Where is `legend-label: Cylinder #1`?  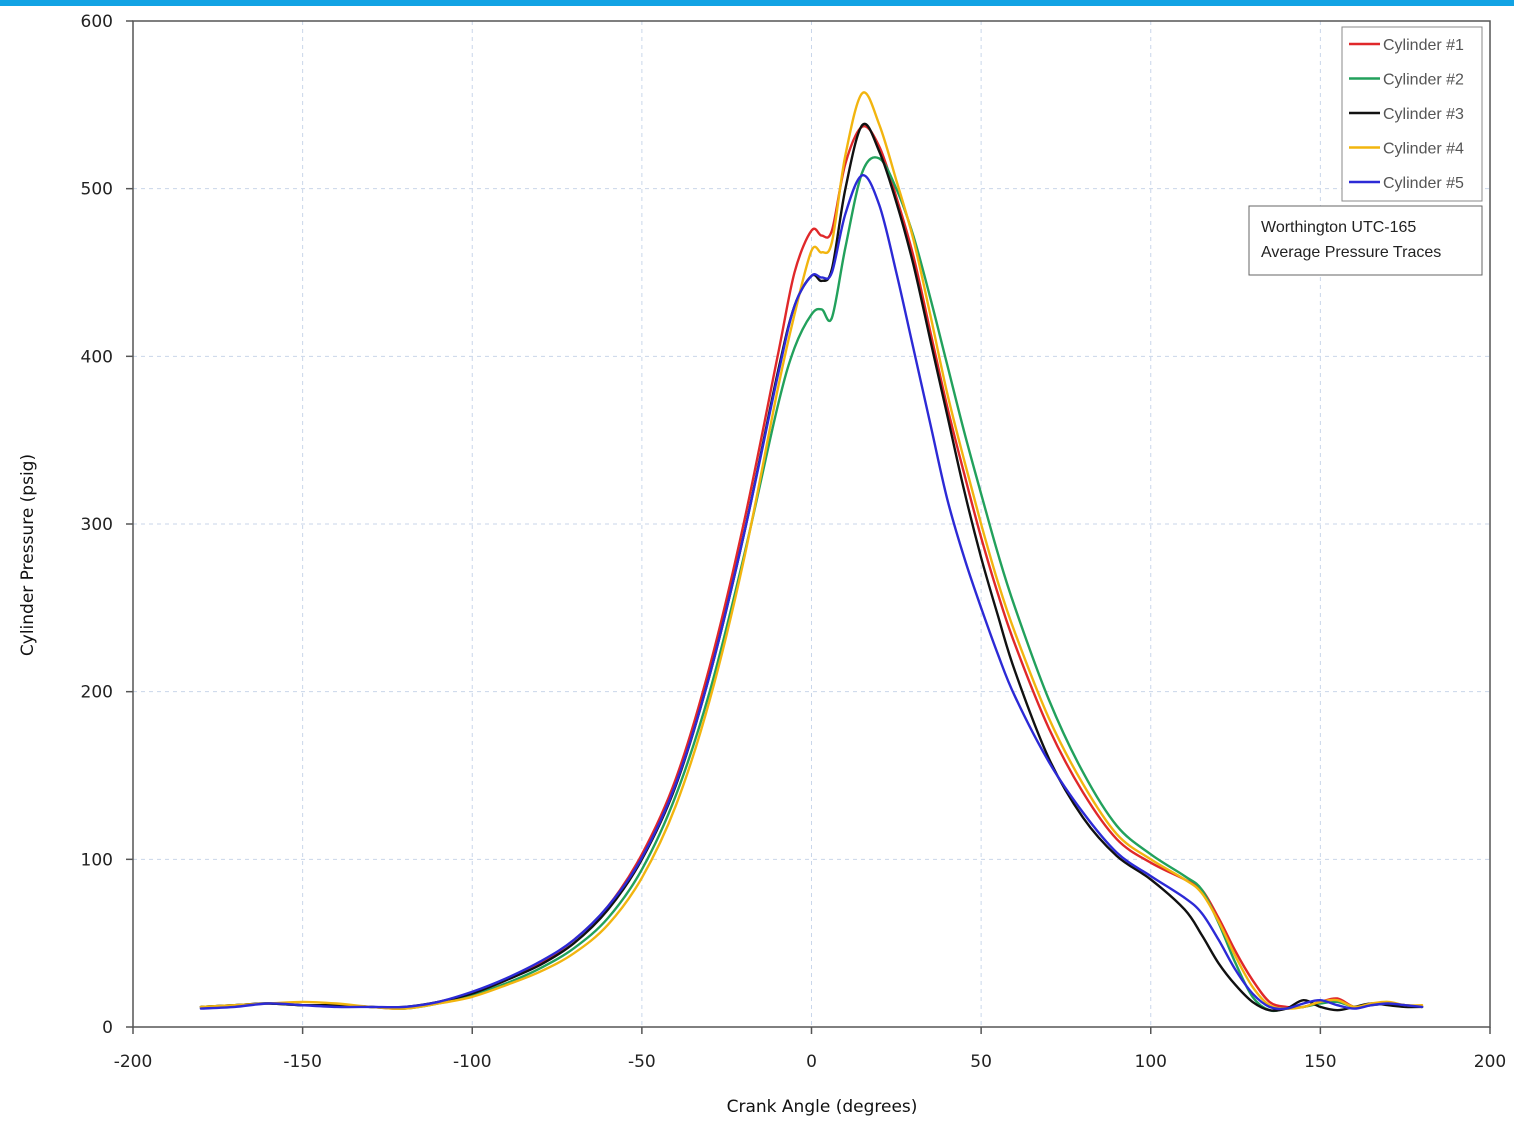
legend-label: Cylinder #1 is located at coordinates (1423, 45).